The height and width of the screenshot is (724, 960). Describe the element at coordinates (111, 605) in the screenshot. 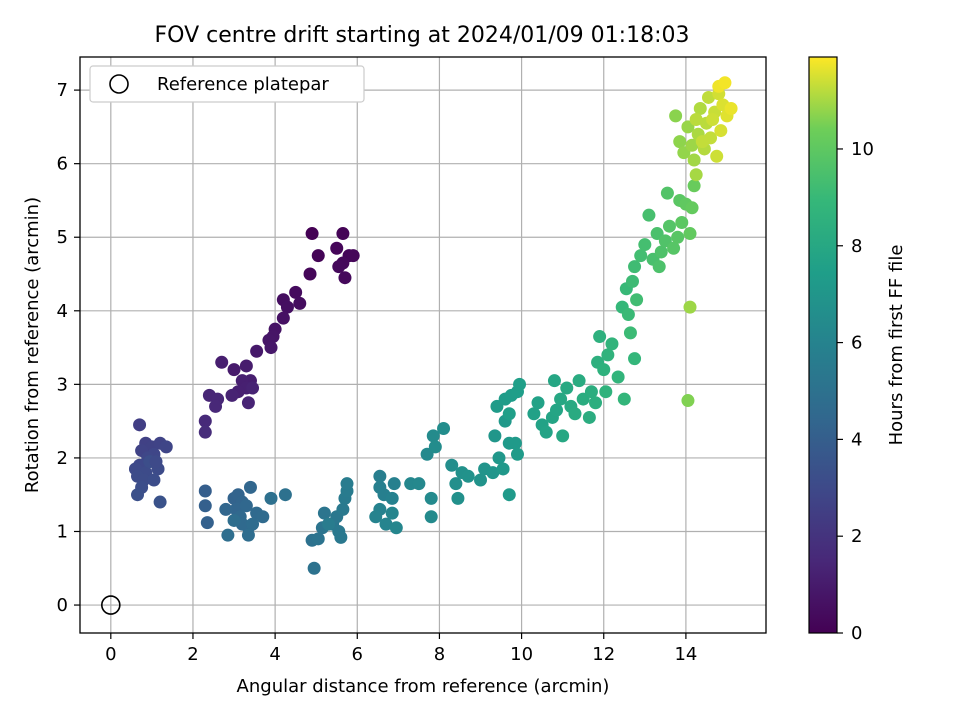

I see `reference-point` at that location.